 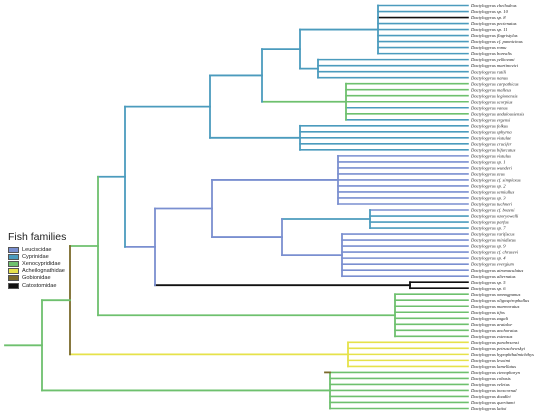 I want to click on tip-label: Dactylogyrus sphyrna, so click(x=491, y=131).